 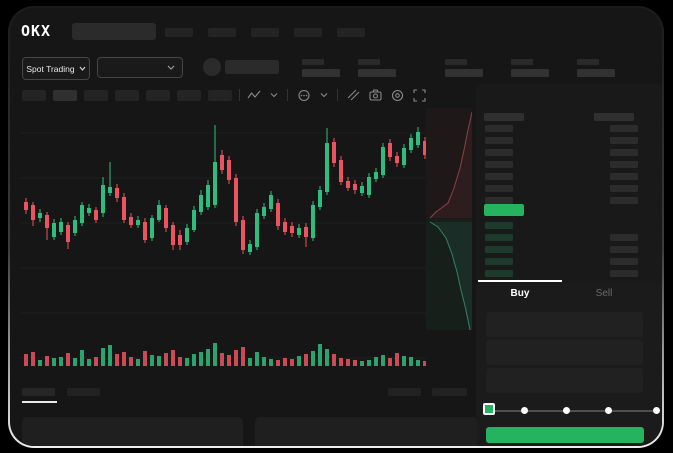 I want to click on indicators-icon, so click(x=304, y=95).